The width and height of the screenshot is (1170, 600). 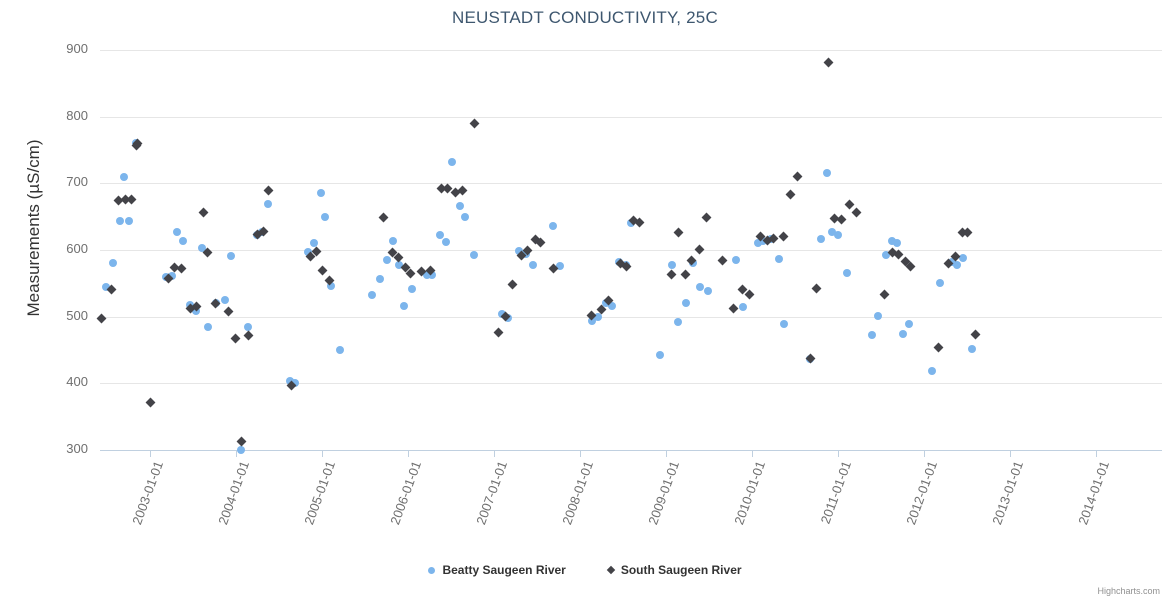 What do you see at coordinates (77, 248) in the screenshot?
I see `y-axis-label: 600` at bounding box center [77, 248].